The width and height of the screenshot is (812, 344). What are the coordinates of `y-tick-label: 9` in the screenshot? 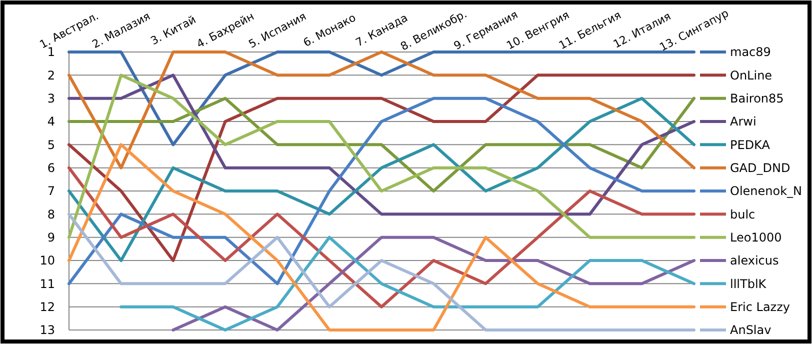 It's located at (51, 237).